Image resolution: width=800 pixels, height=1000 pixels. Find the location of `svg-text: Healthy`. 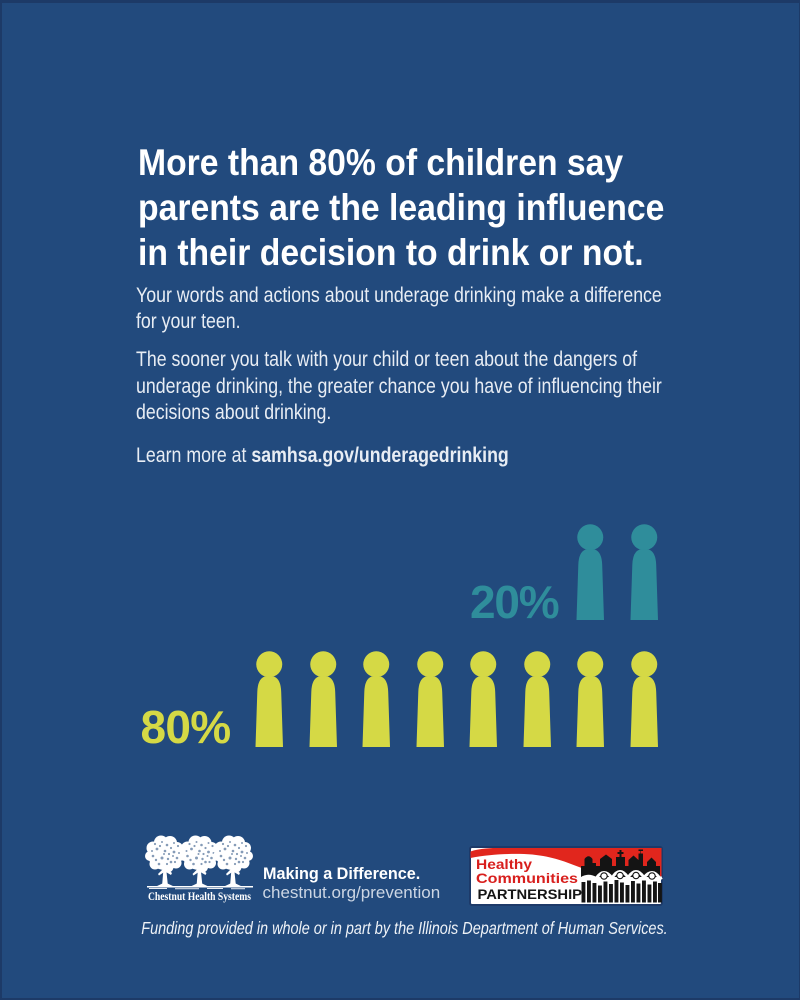

svg-text: Healthy is located at coordinates (504, 864).